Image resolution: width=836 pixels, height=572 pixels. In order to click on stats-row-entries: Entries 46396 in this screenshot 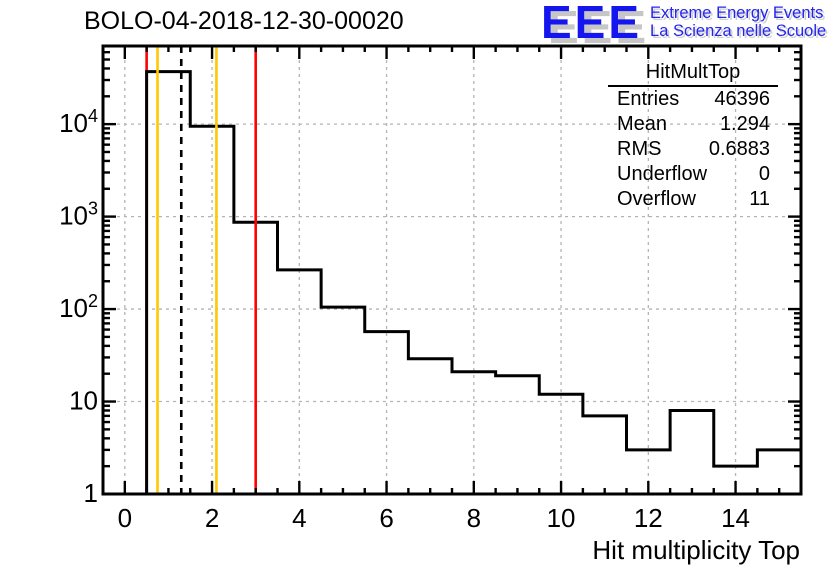, I will do `click(693, 99)`.